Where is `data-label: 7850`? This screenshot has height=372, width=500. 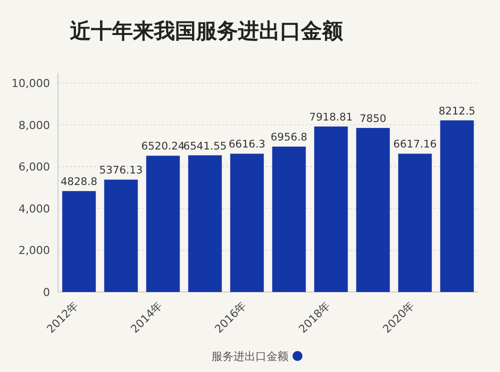
data-label: 7850 is located at coordinates (373, 118).